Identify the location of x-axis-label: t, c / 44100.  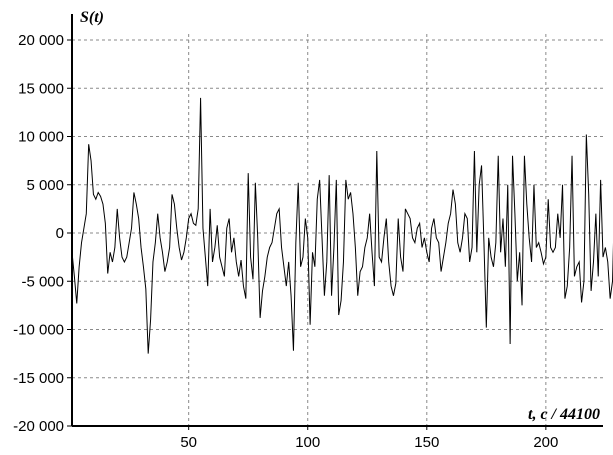
(564, 414).